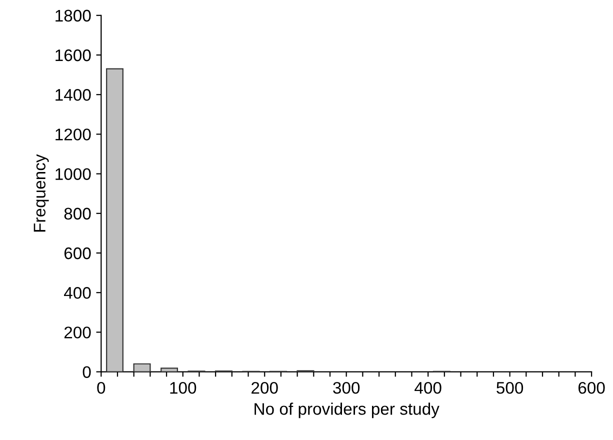 This screenshot has width=613, height=440. Describe the element at coordinates (73, 95) in the screenshot. I see `y-tick-label: 1400` at that location.